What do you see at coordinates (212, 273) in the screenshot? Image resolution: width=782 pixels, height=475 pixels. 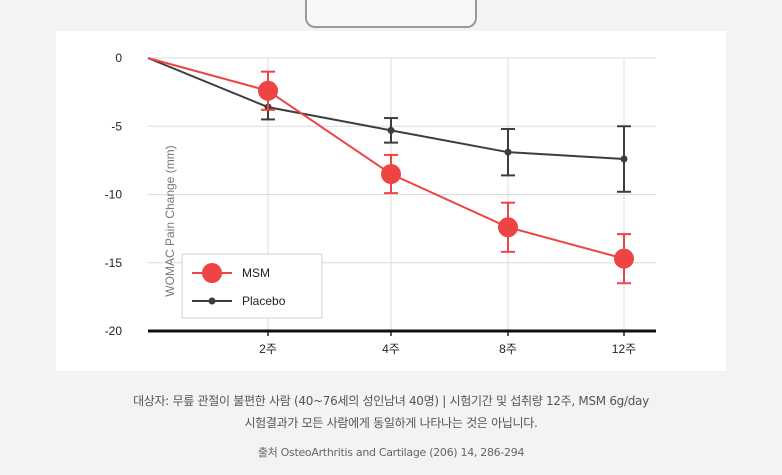 I see `legend-msm-marker` at bounding box center [212, 273].